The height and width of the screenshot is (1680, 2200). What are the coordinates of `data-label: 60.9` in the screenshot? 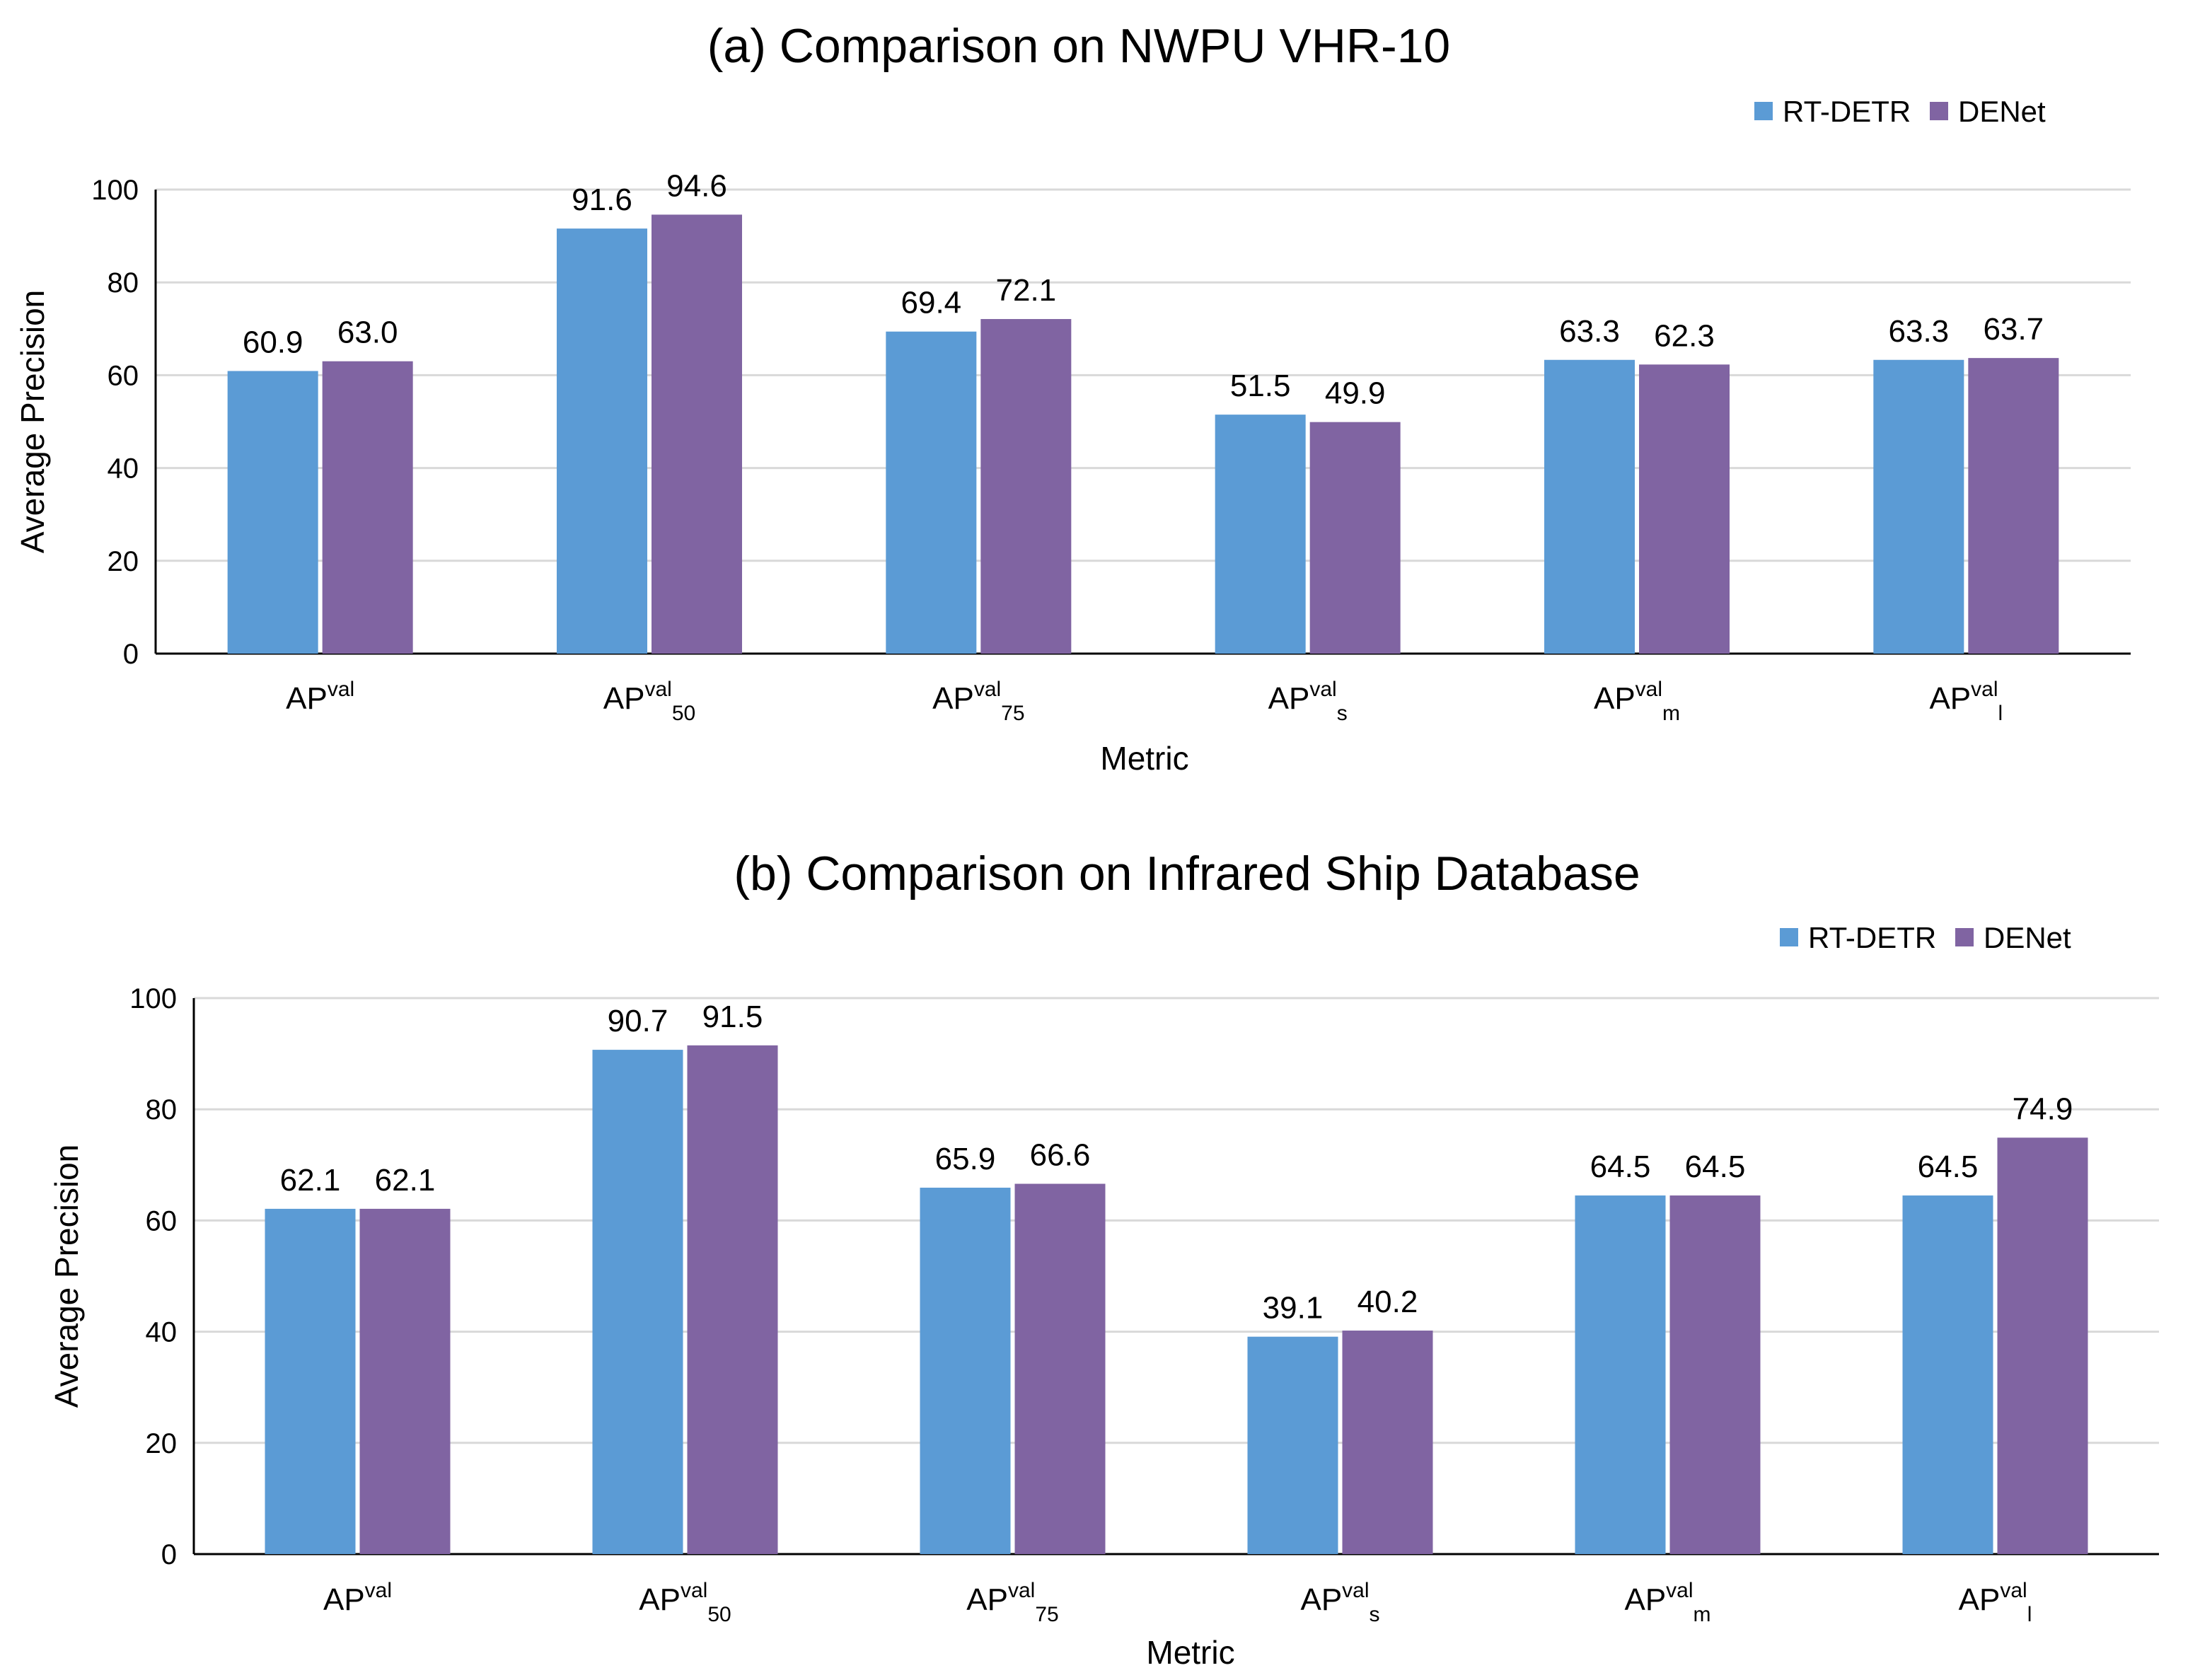 It's located at (273, 342).